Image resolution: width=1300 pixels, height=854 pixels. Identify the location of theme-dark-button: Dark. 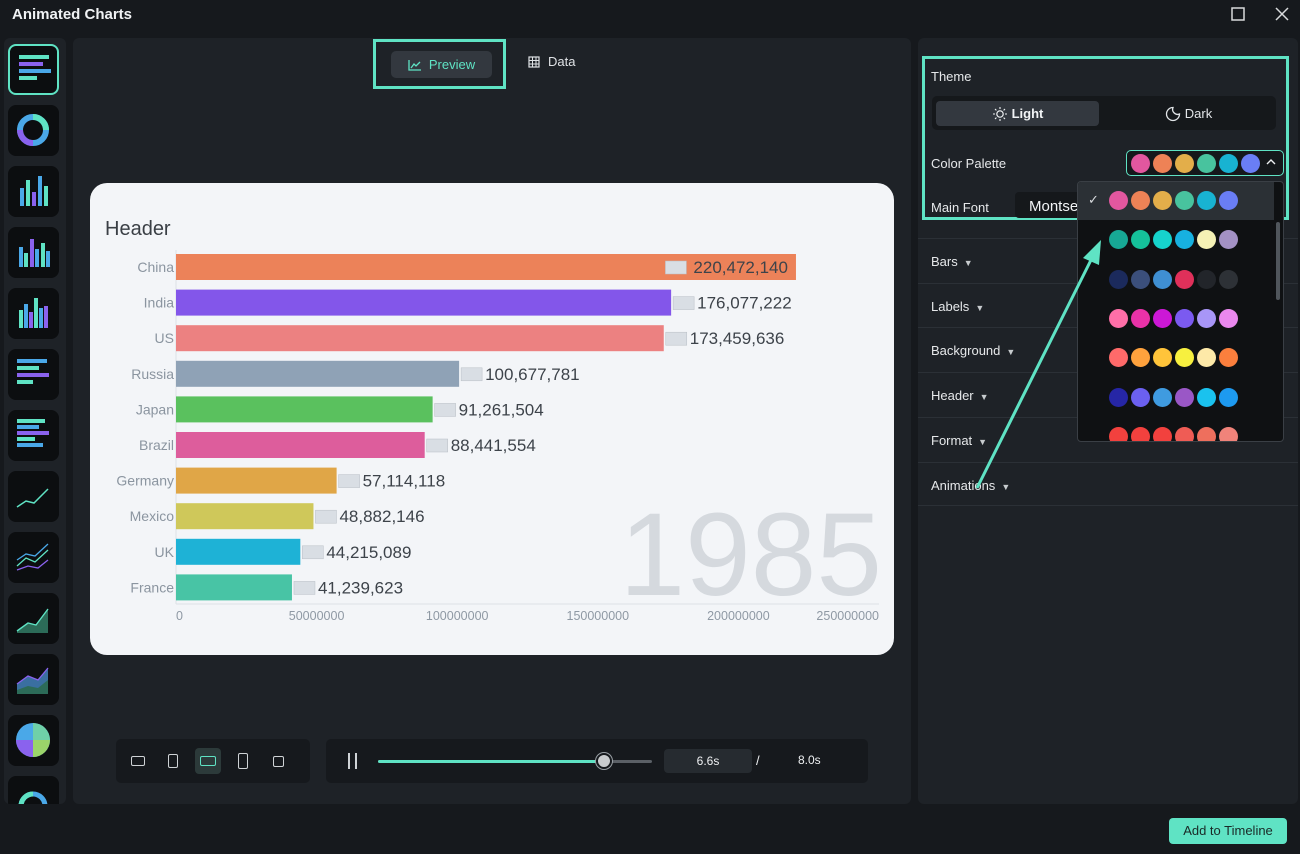
(1188, 113).